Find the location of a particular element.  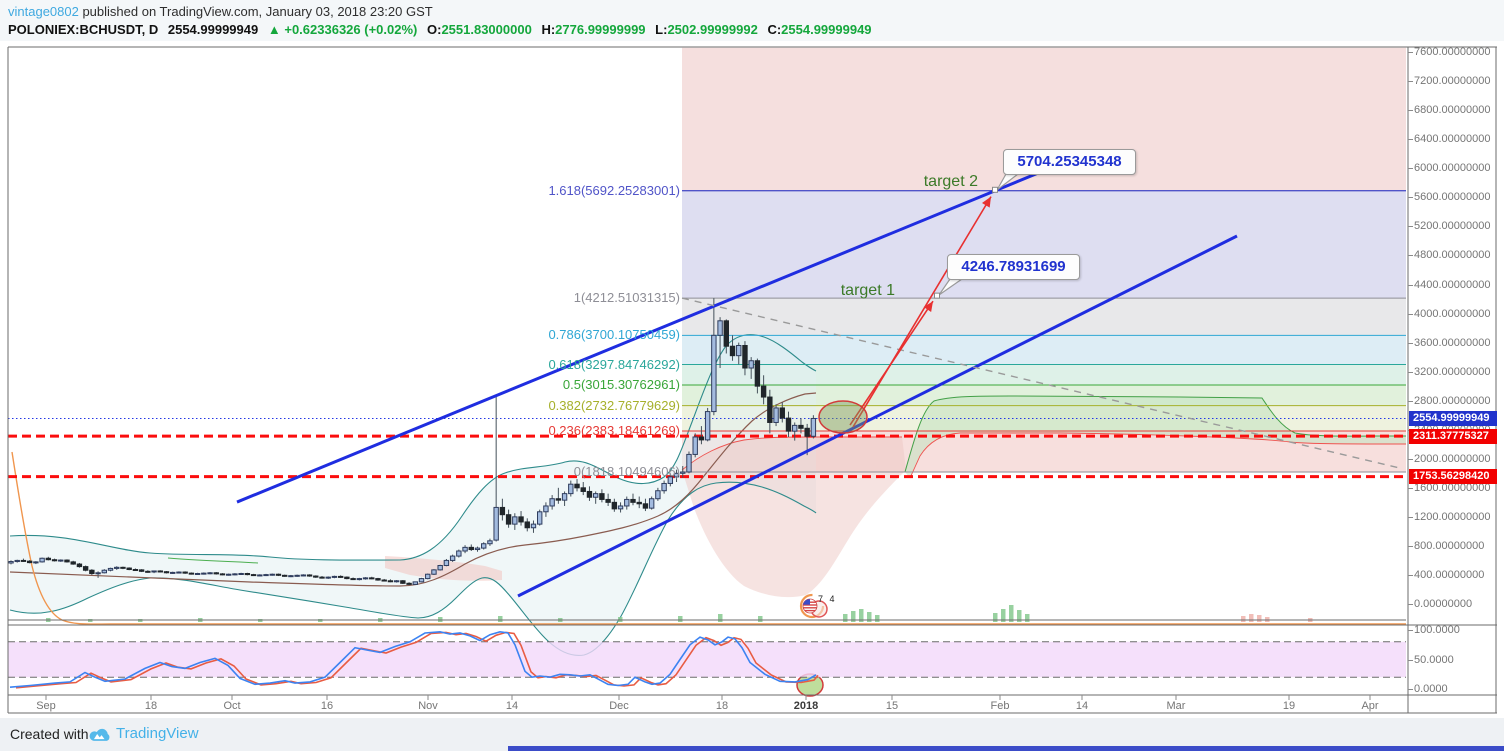

price-axis-label: 4400.00000000 is located at coordinates (1452, 284).